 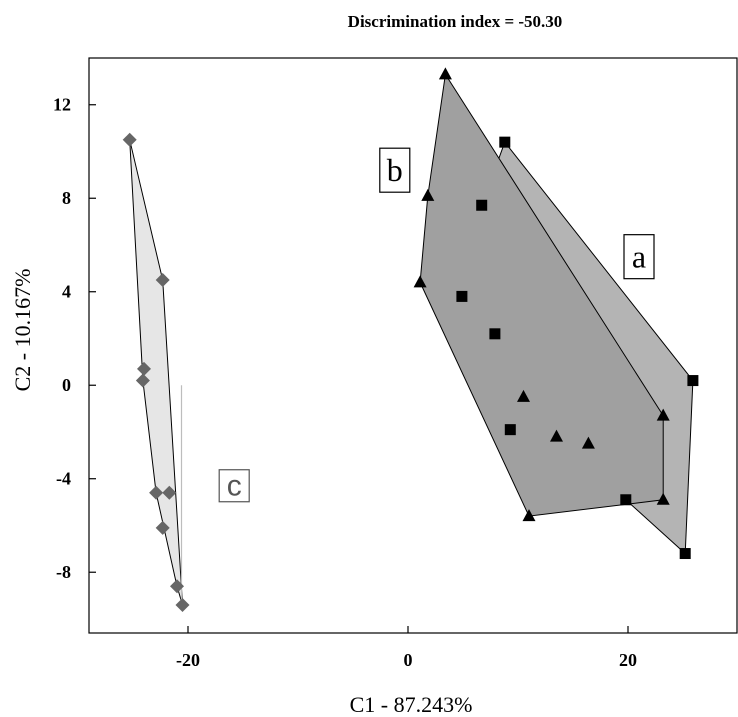 What do you see at coordinates (22, 330) in the screenshot?
I see `y-axis-label: C2 - 10.167%` at bounding box center [22, 330].